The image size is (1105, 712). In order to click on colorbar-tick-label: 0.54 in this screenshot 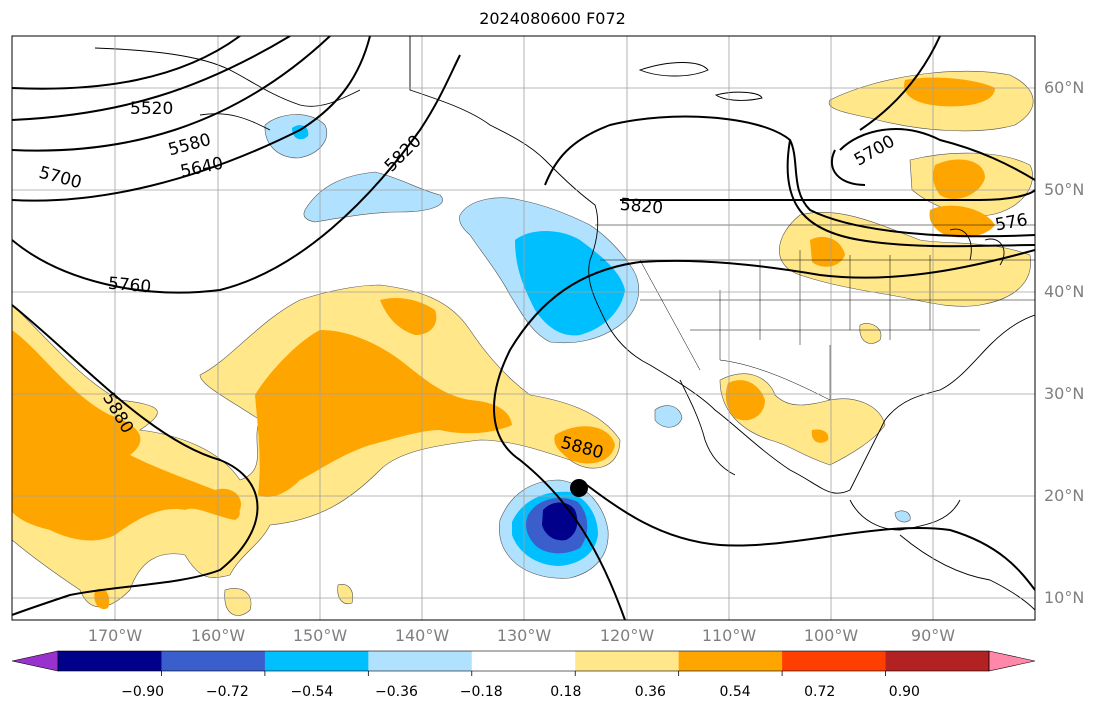, I will do `click(735, 692)`.